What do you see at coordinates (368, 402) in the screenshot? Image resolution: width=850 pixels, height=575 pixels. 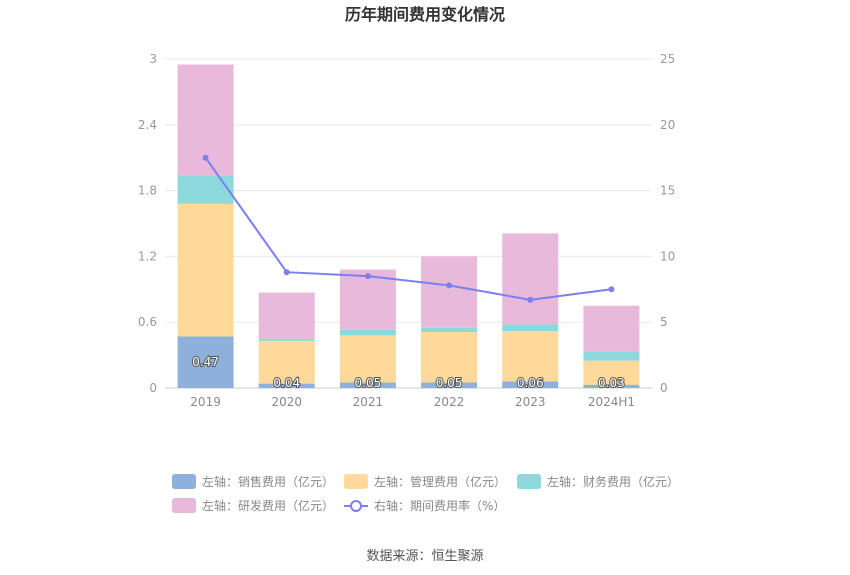 I see `x-tick-label: 2021` at bounding box center [368, 402].